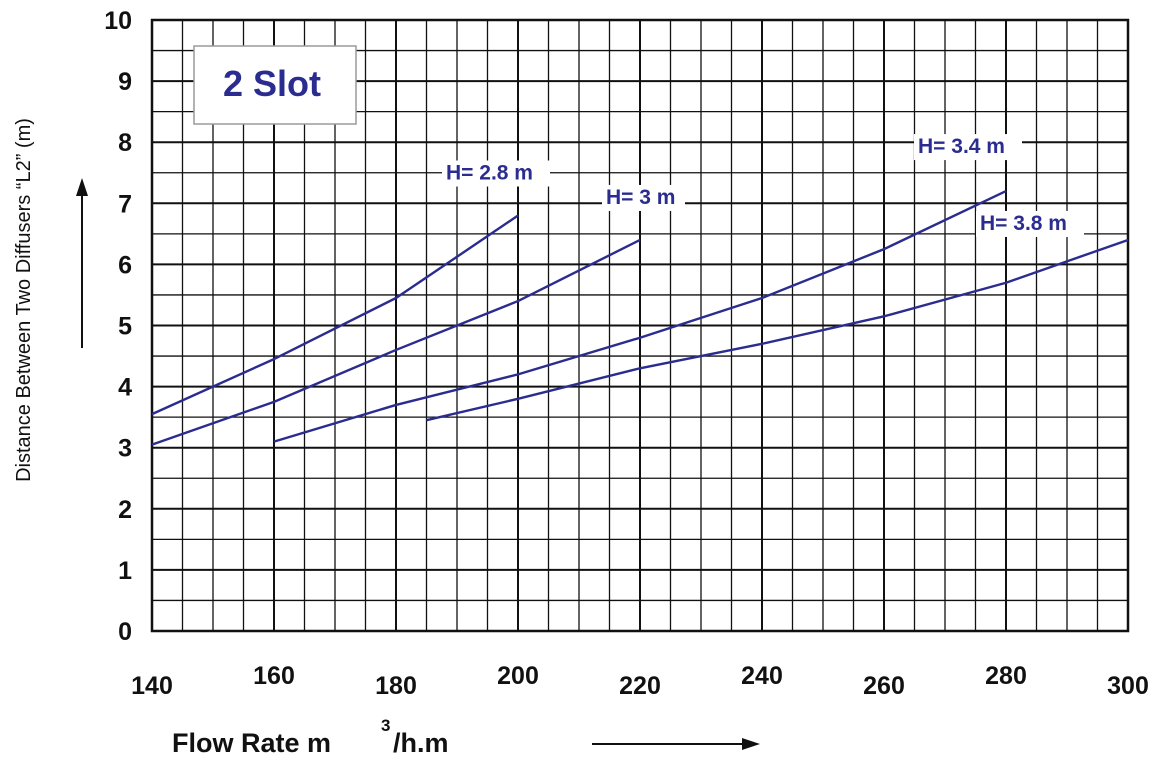  I want to click on y-axis-label: Distance Between Two Diffusers “L2” (m), so click(24, 300).